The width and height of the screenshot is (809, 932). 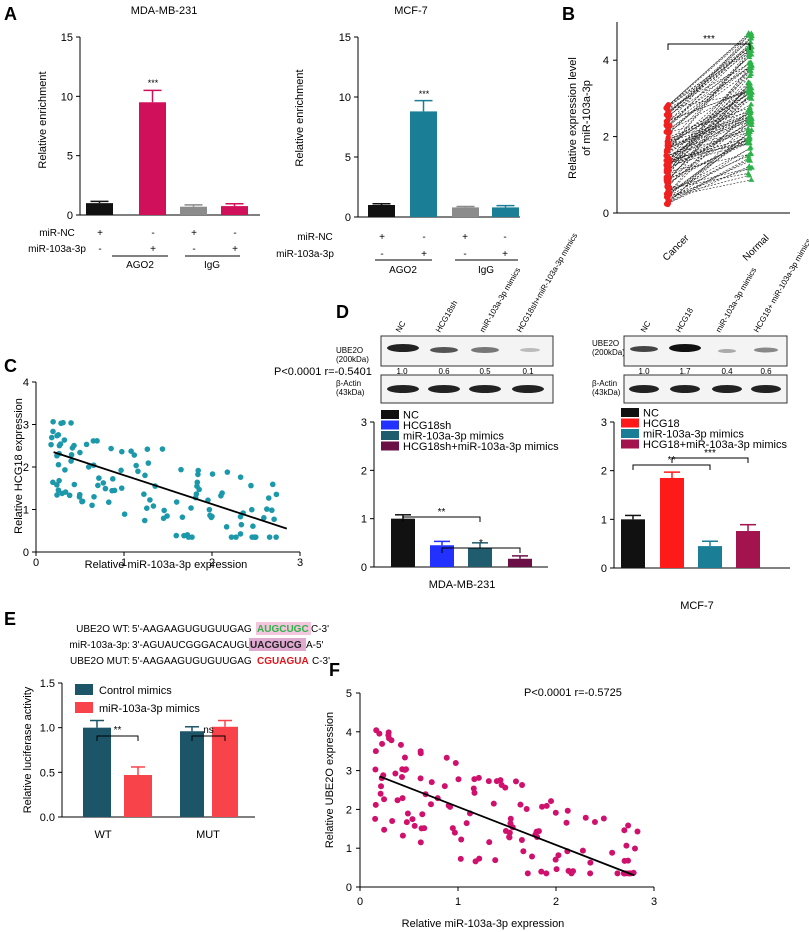 I want to click on a1-row-mark: +, so click(x=153, y=249).